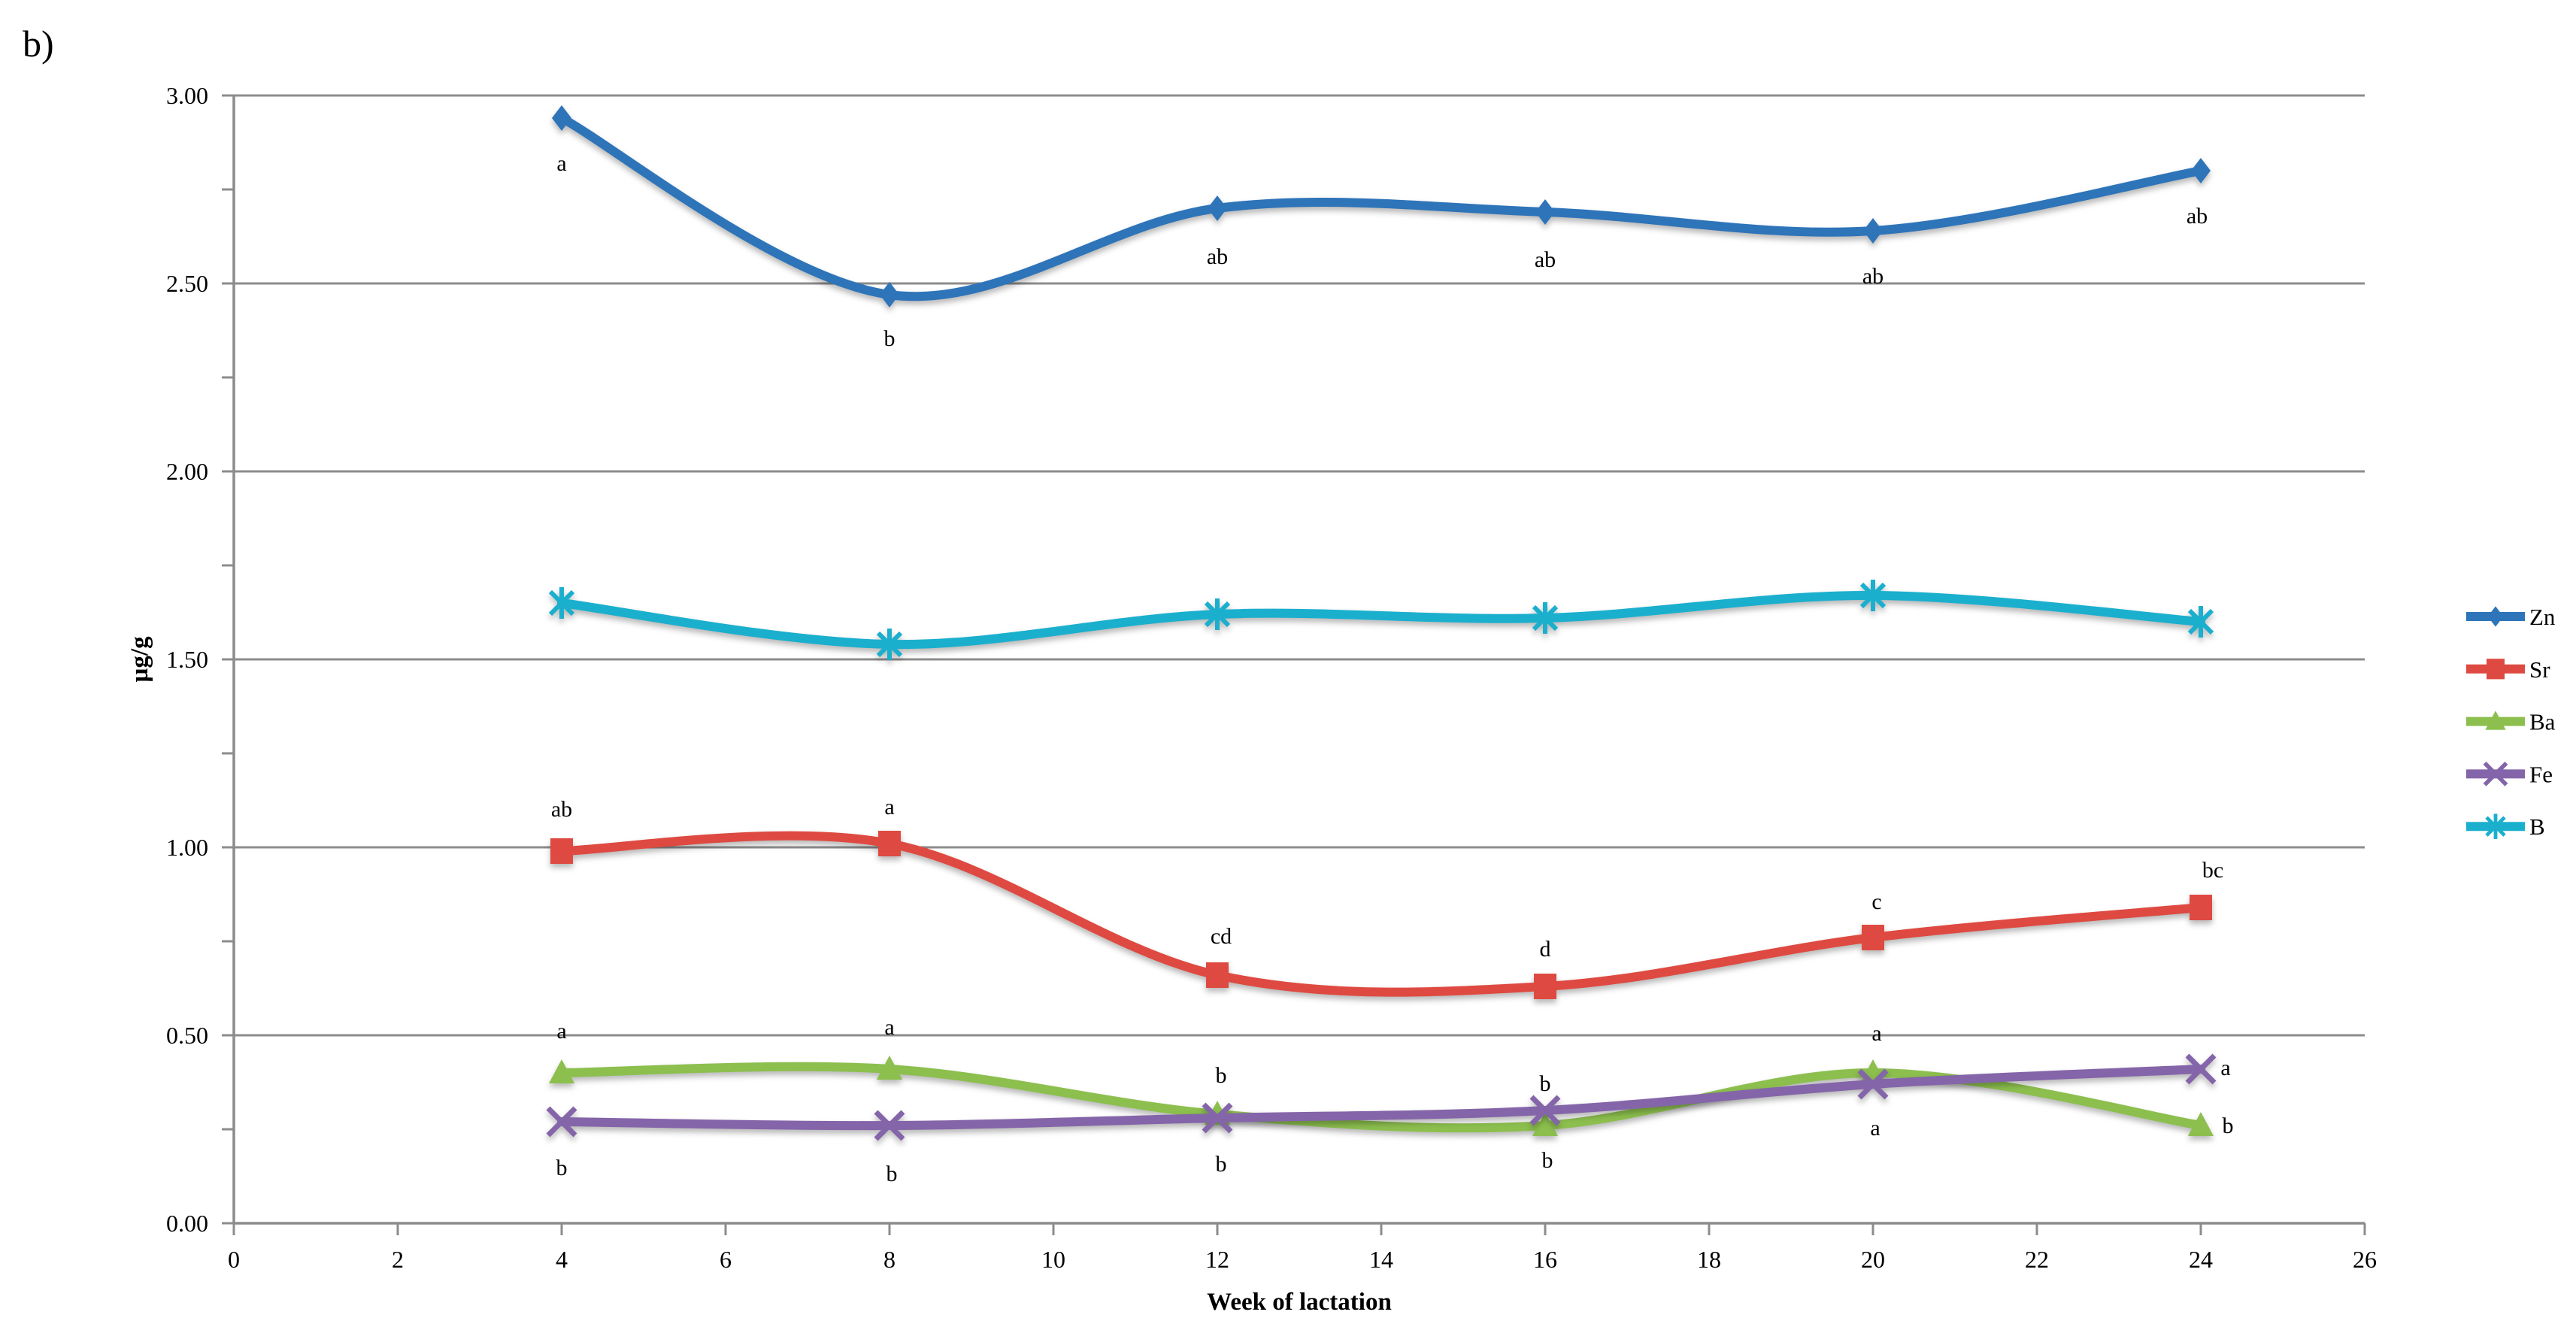  I want to click on x-tick-label: 0, so click(234, 1259).